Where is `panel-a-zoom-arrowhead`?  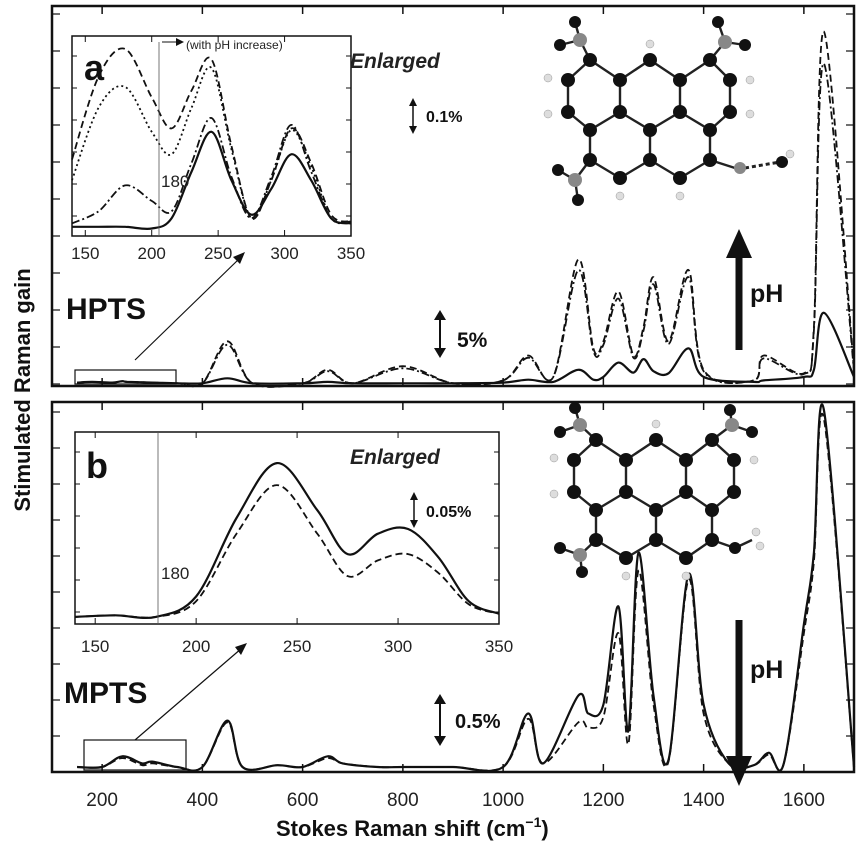
panel-a-zoom-arrowhead is located at coordinates (239, 258).